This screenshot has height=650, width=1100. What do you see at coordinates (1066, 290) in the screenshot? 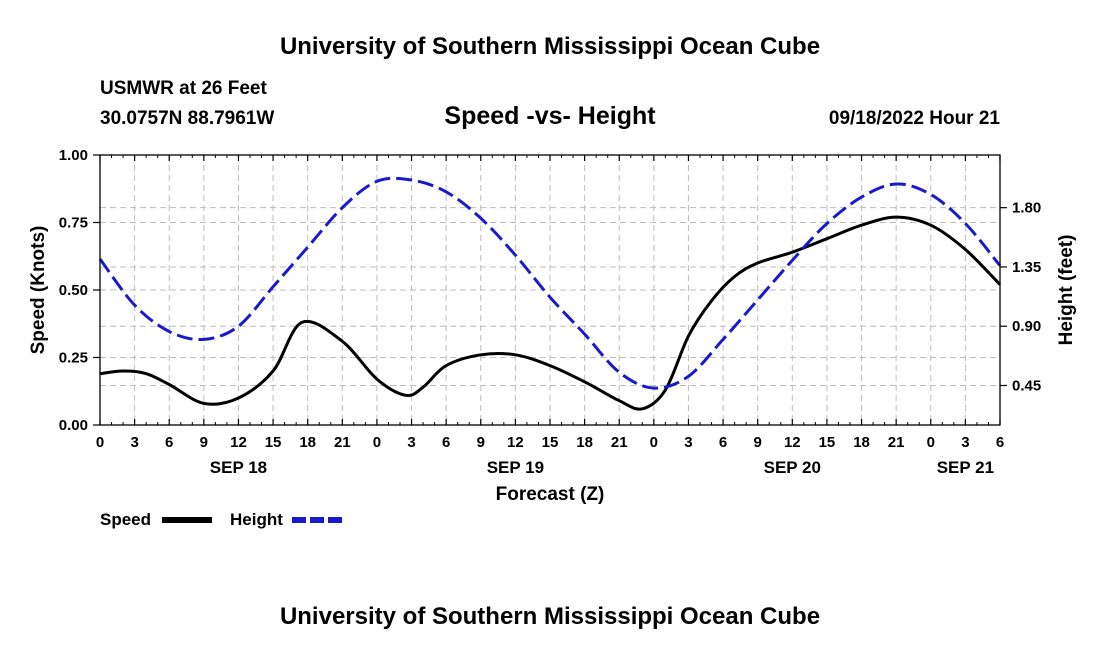
I see `y2-axis-title: Height (feet)` at bounding box center [1066, 290].